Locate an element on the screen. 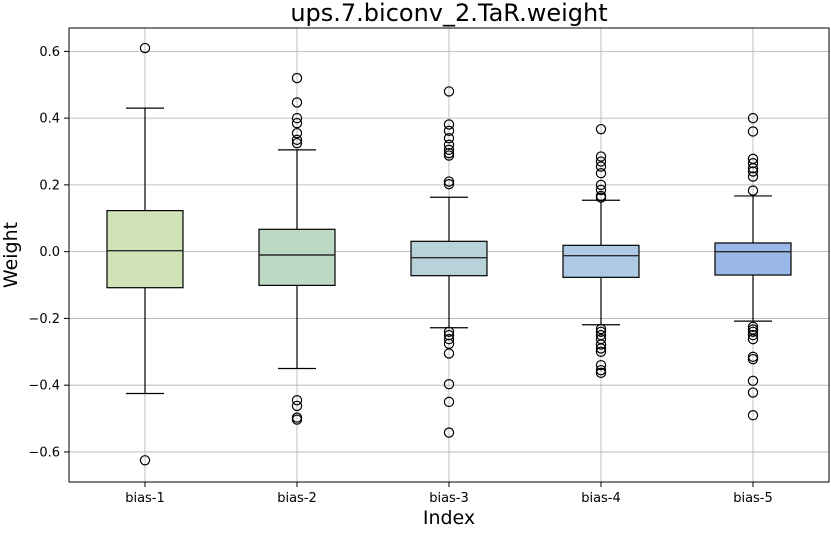 This screenshot has width=831, height=533. y-axis-label: Weight is located at coordinates (11, 255).